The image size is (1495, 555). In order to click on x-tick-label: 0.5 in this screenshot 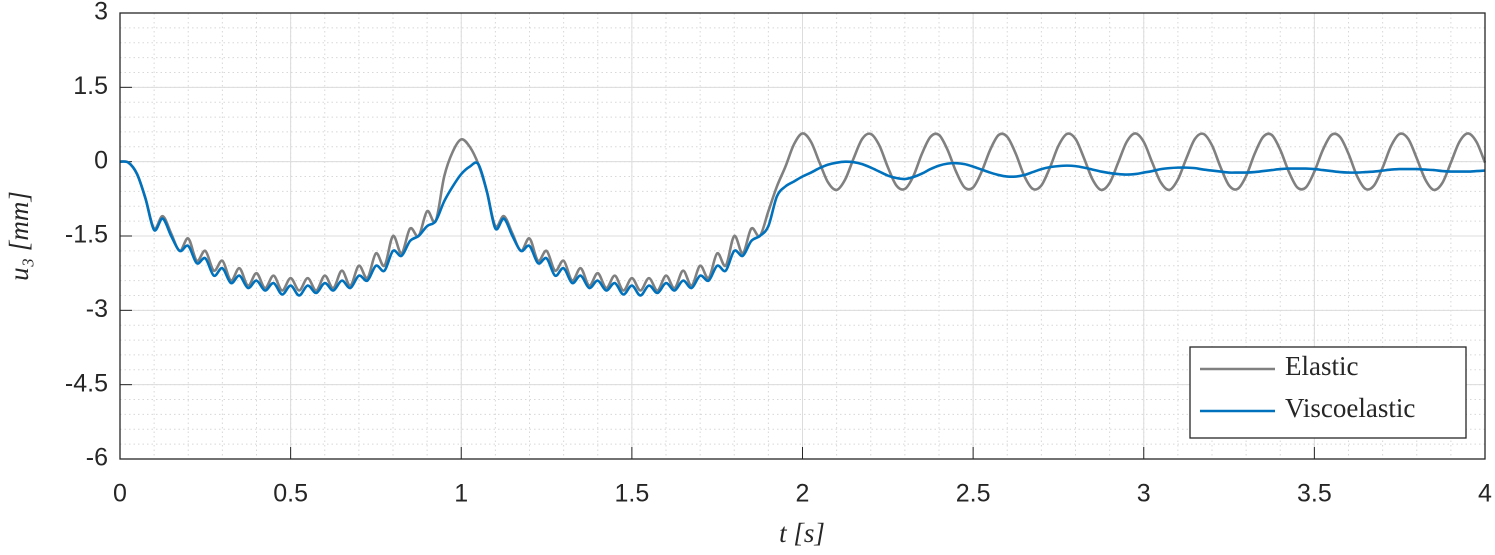, I will do `click(290, 494)`.